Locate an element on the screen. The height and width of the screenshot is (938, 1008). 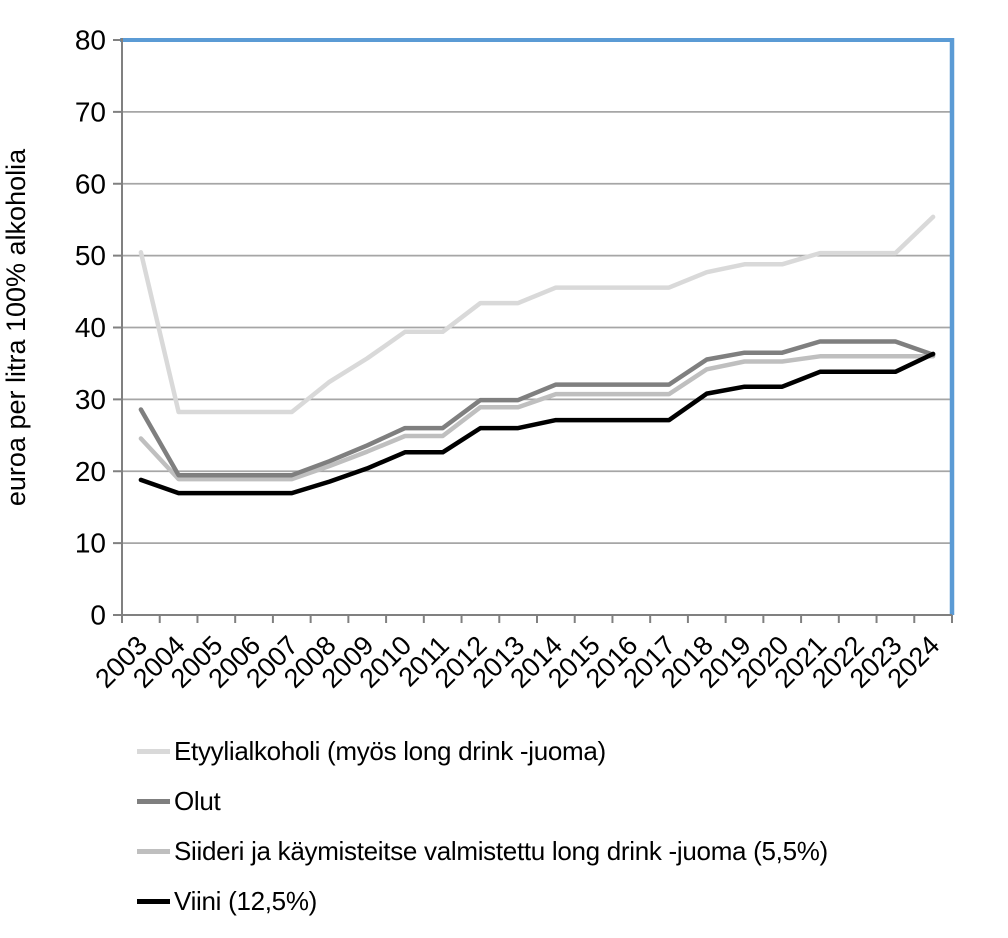
y-tick-label-60: 60 is located at coordinates (90, 183).